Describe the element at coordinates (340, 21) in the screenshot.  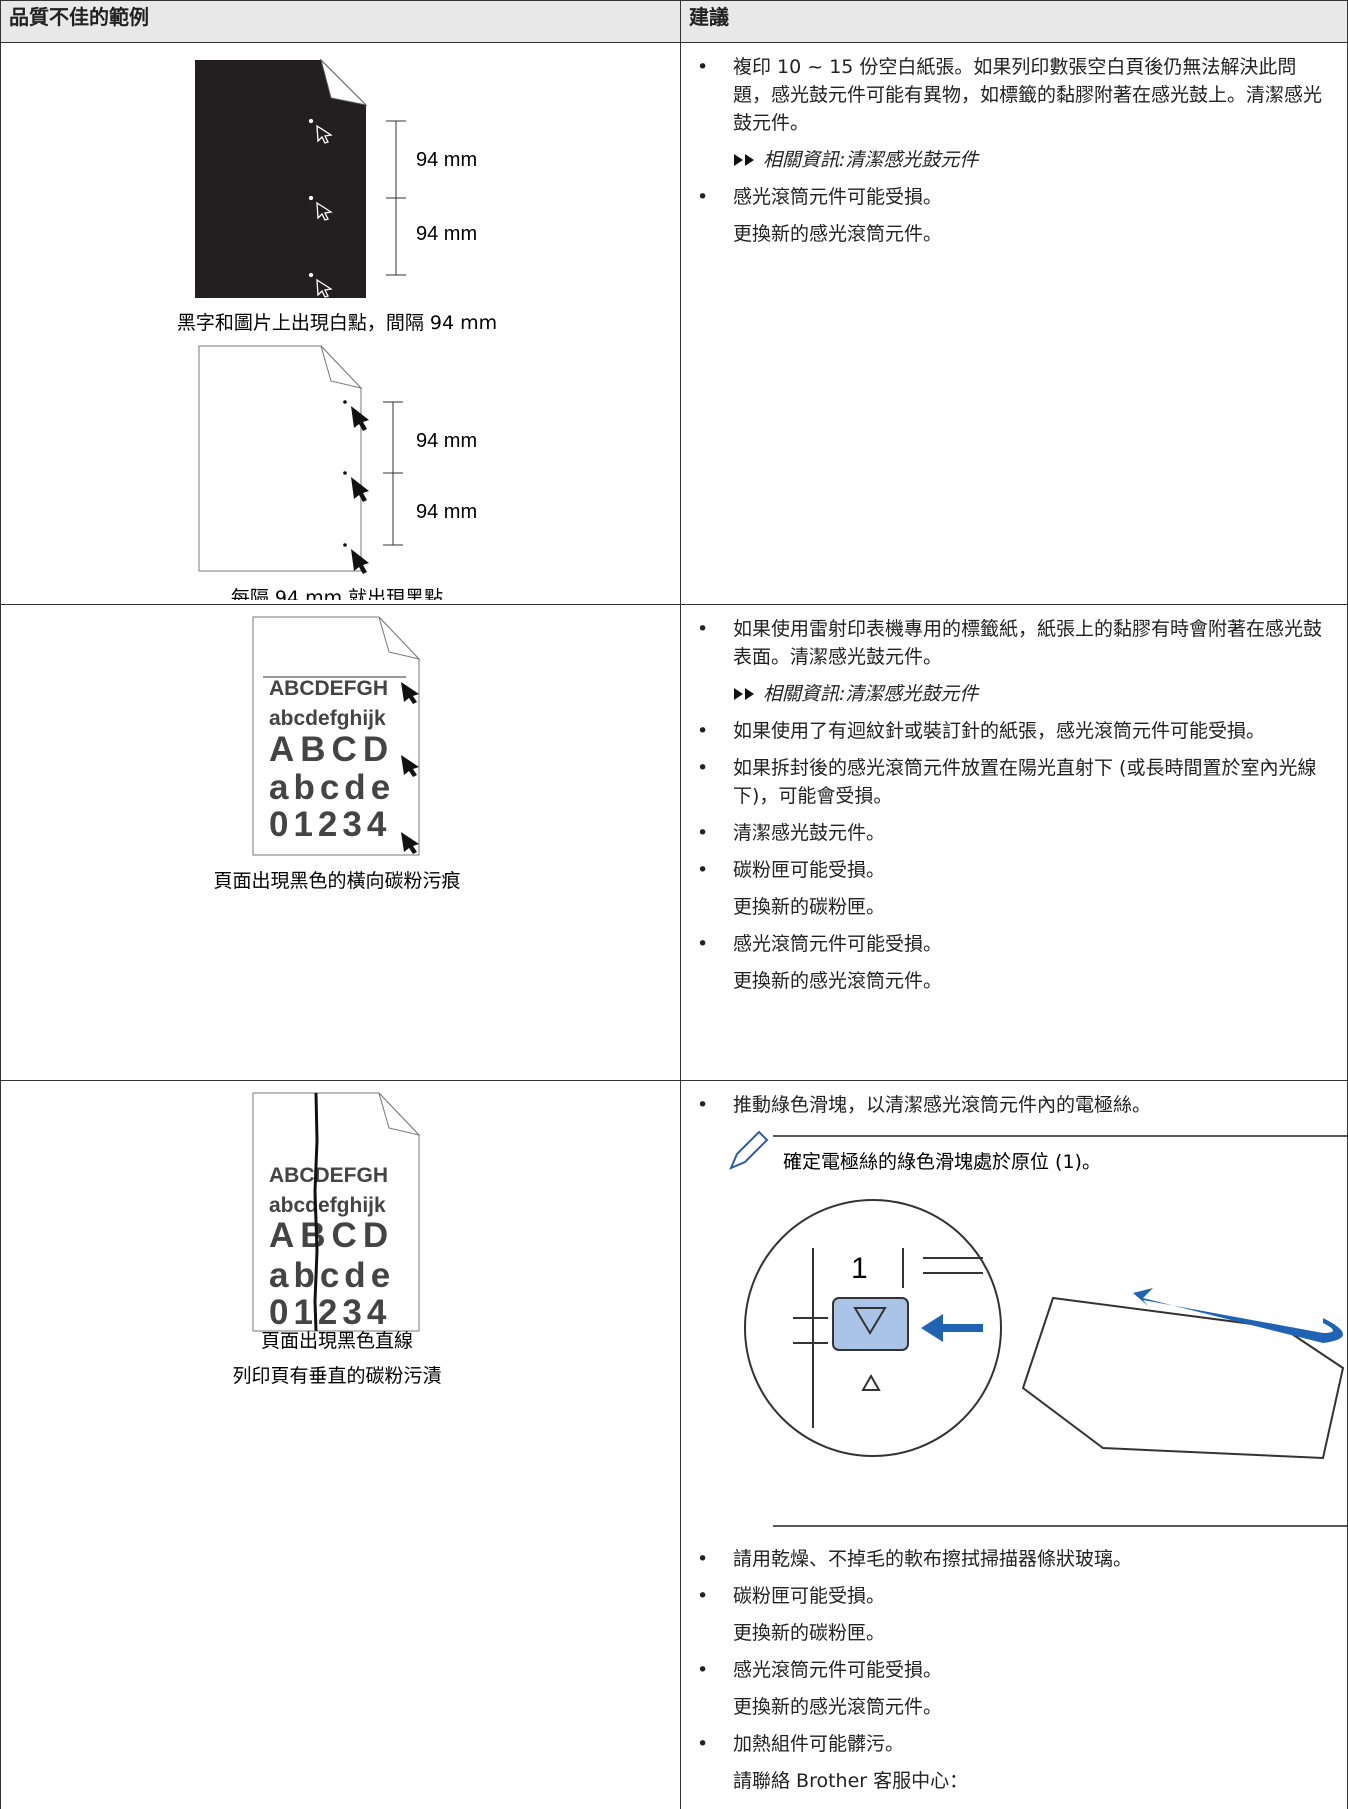
I see `header-cell: 品質不佳的範例` at that location.